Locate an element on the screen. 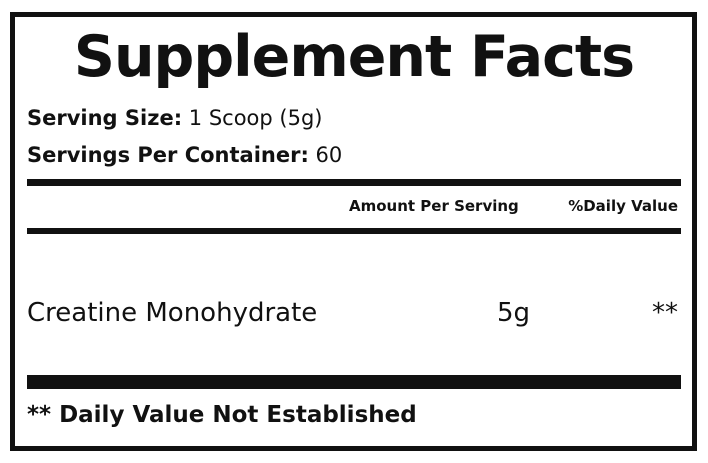 The image size is (708, 463). ingredient-amount: 5g is located at coordinates (514, 313).